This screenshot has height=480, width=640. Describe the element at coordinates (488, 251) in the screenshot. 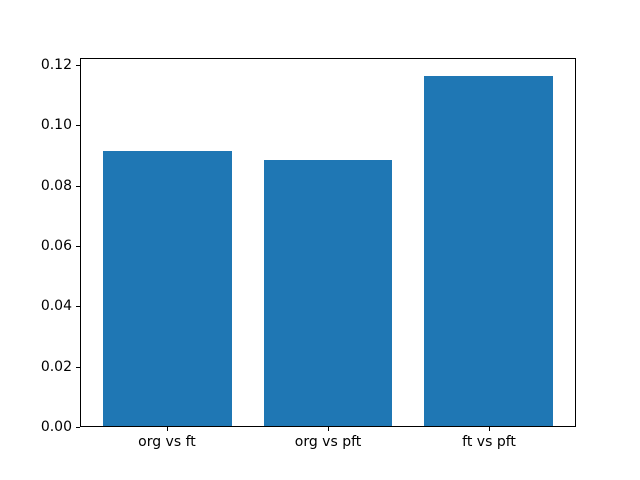

I see `bar-ft-vs-pft` at that location.